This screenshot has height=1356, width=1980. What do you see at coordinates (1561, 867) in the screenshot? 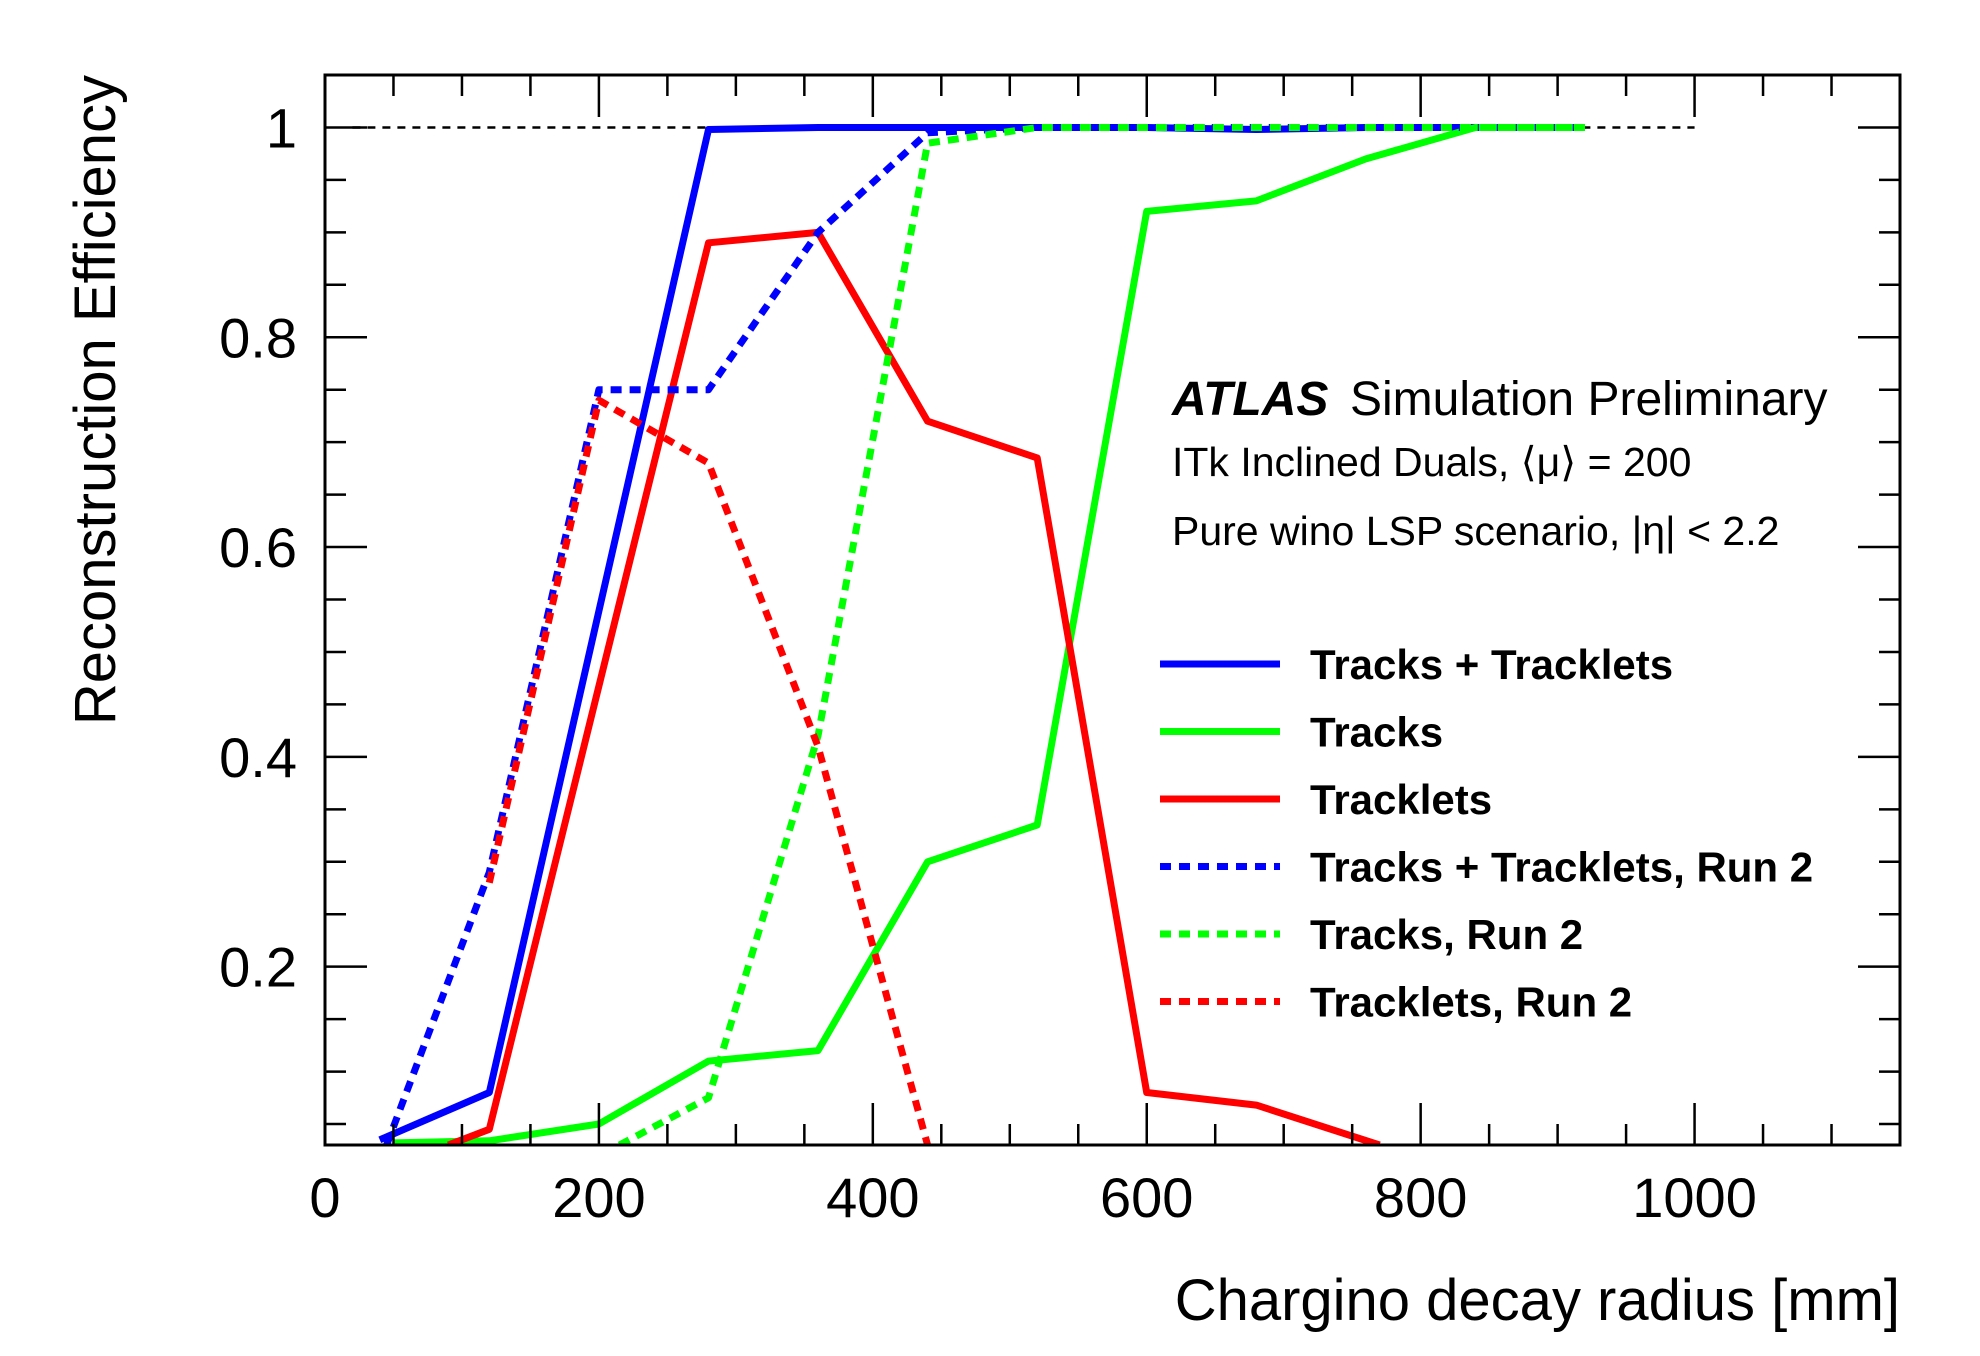
I see `legend-label-4: Tracks + Tracklets, Run 2` at bounding box center [1561, 867].